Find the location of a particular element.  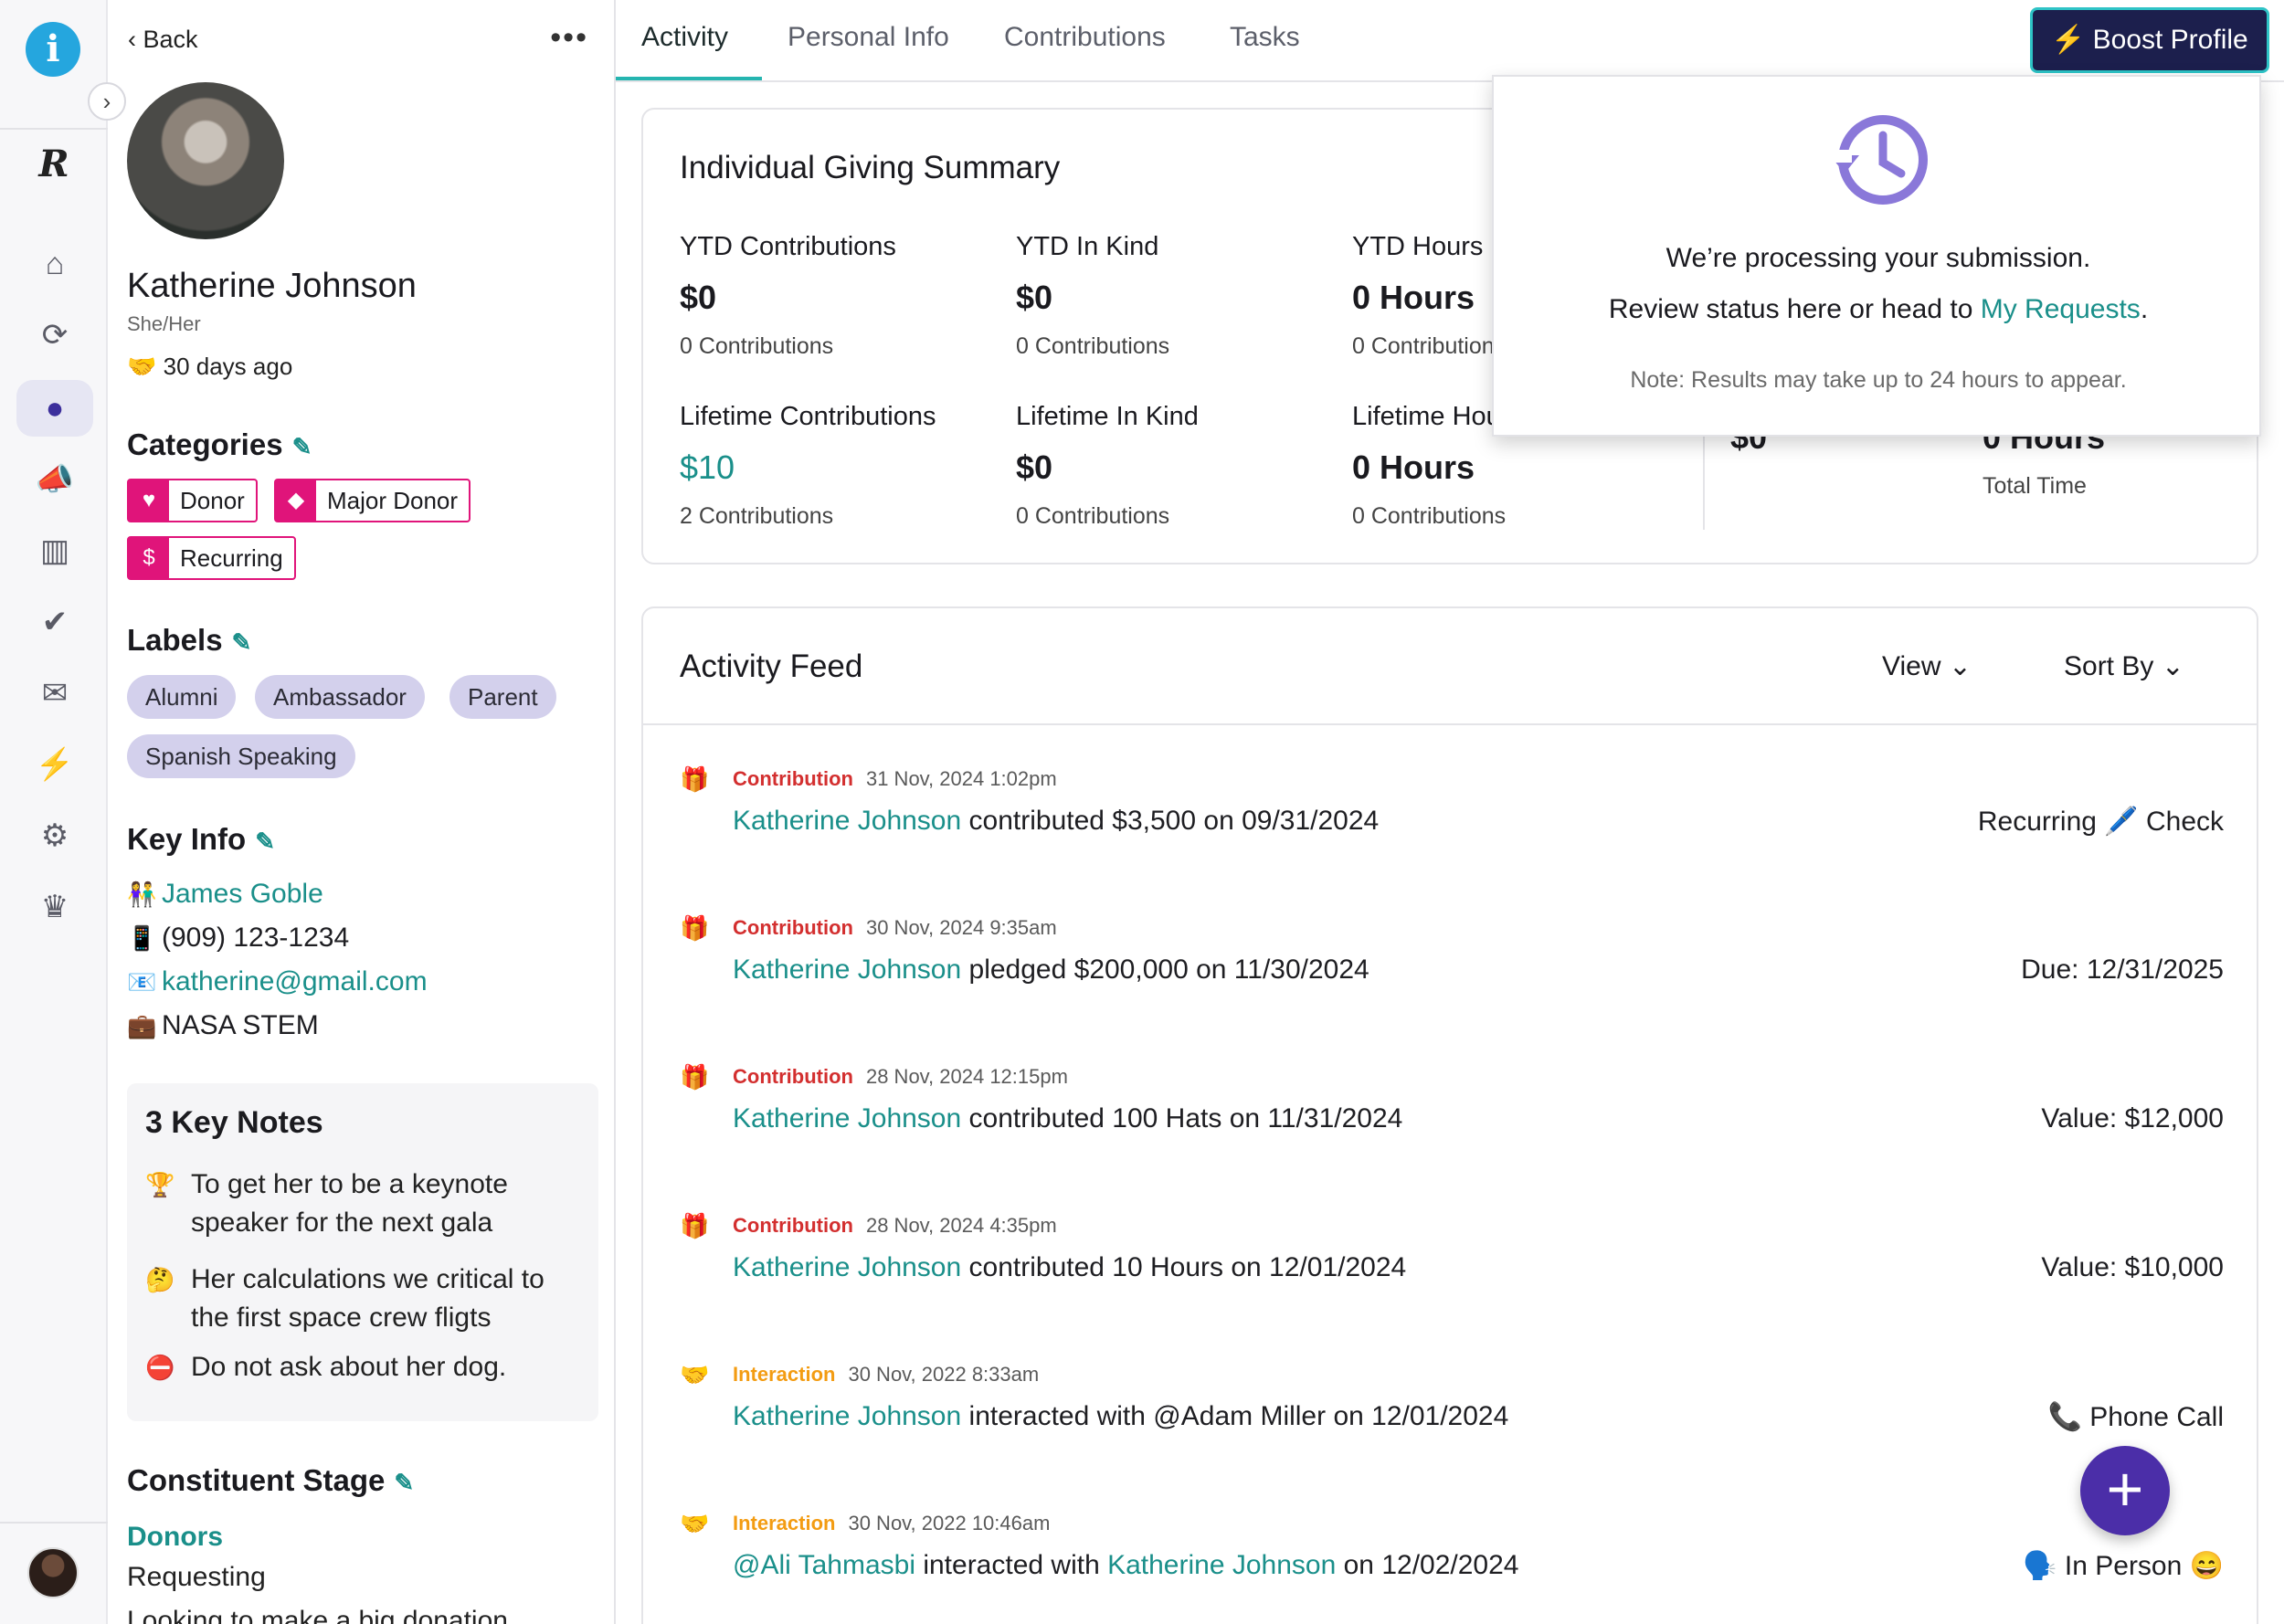

view-label: View is located at coordinates (1911, 666).